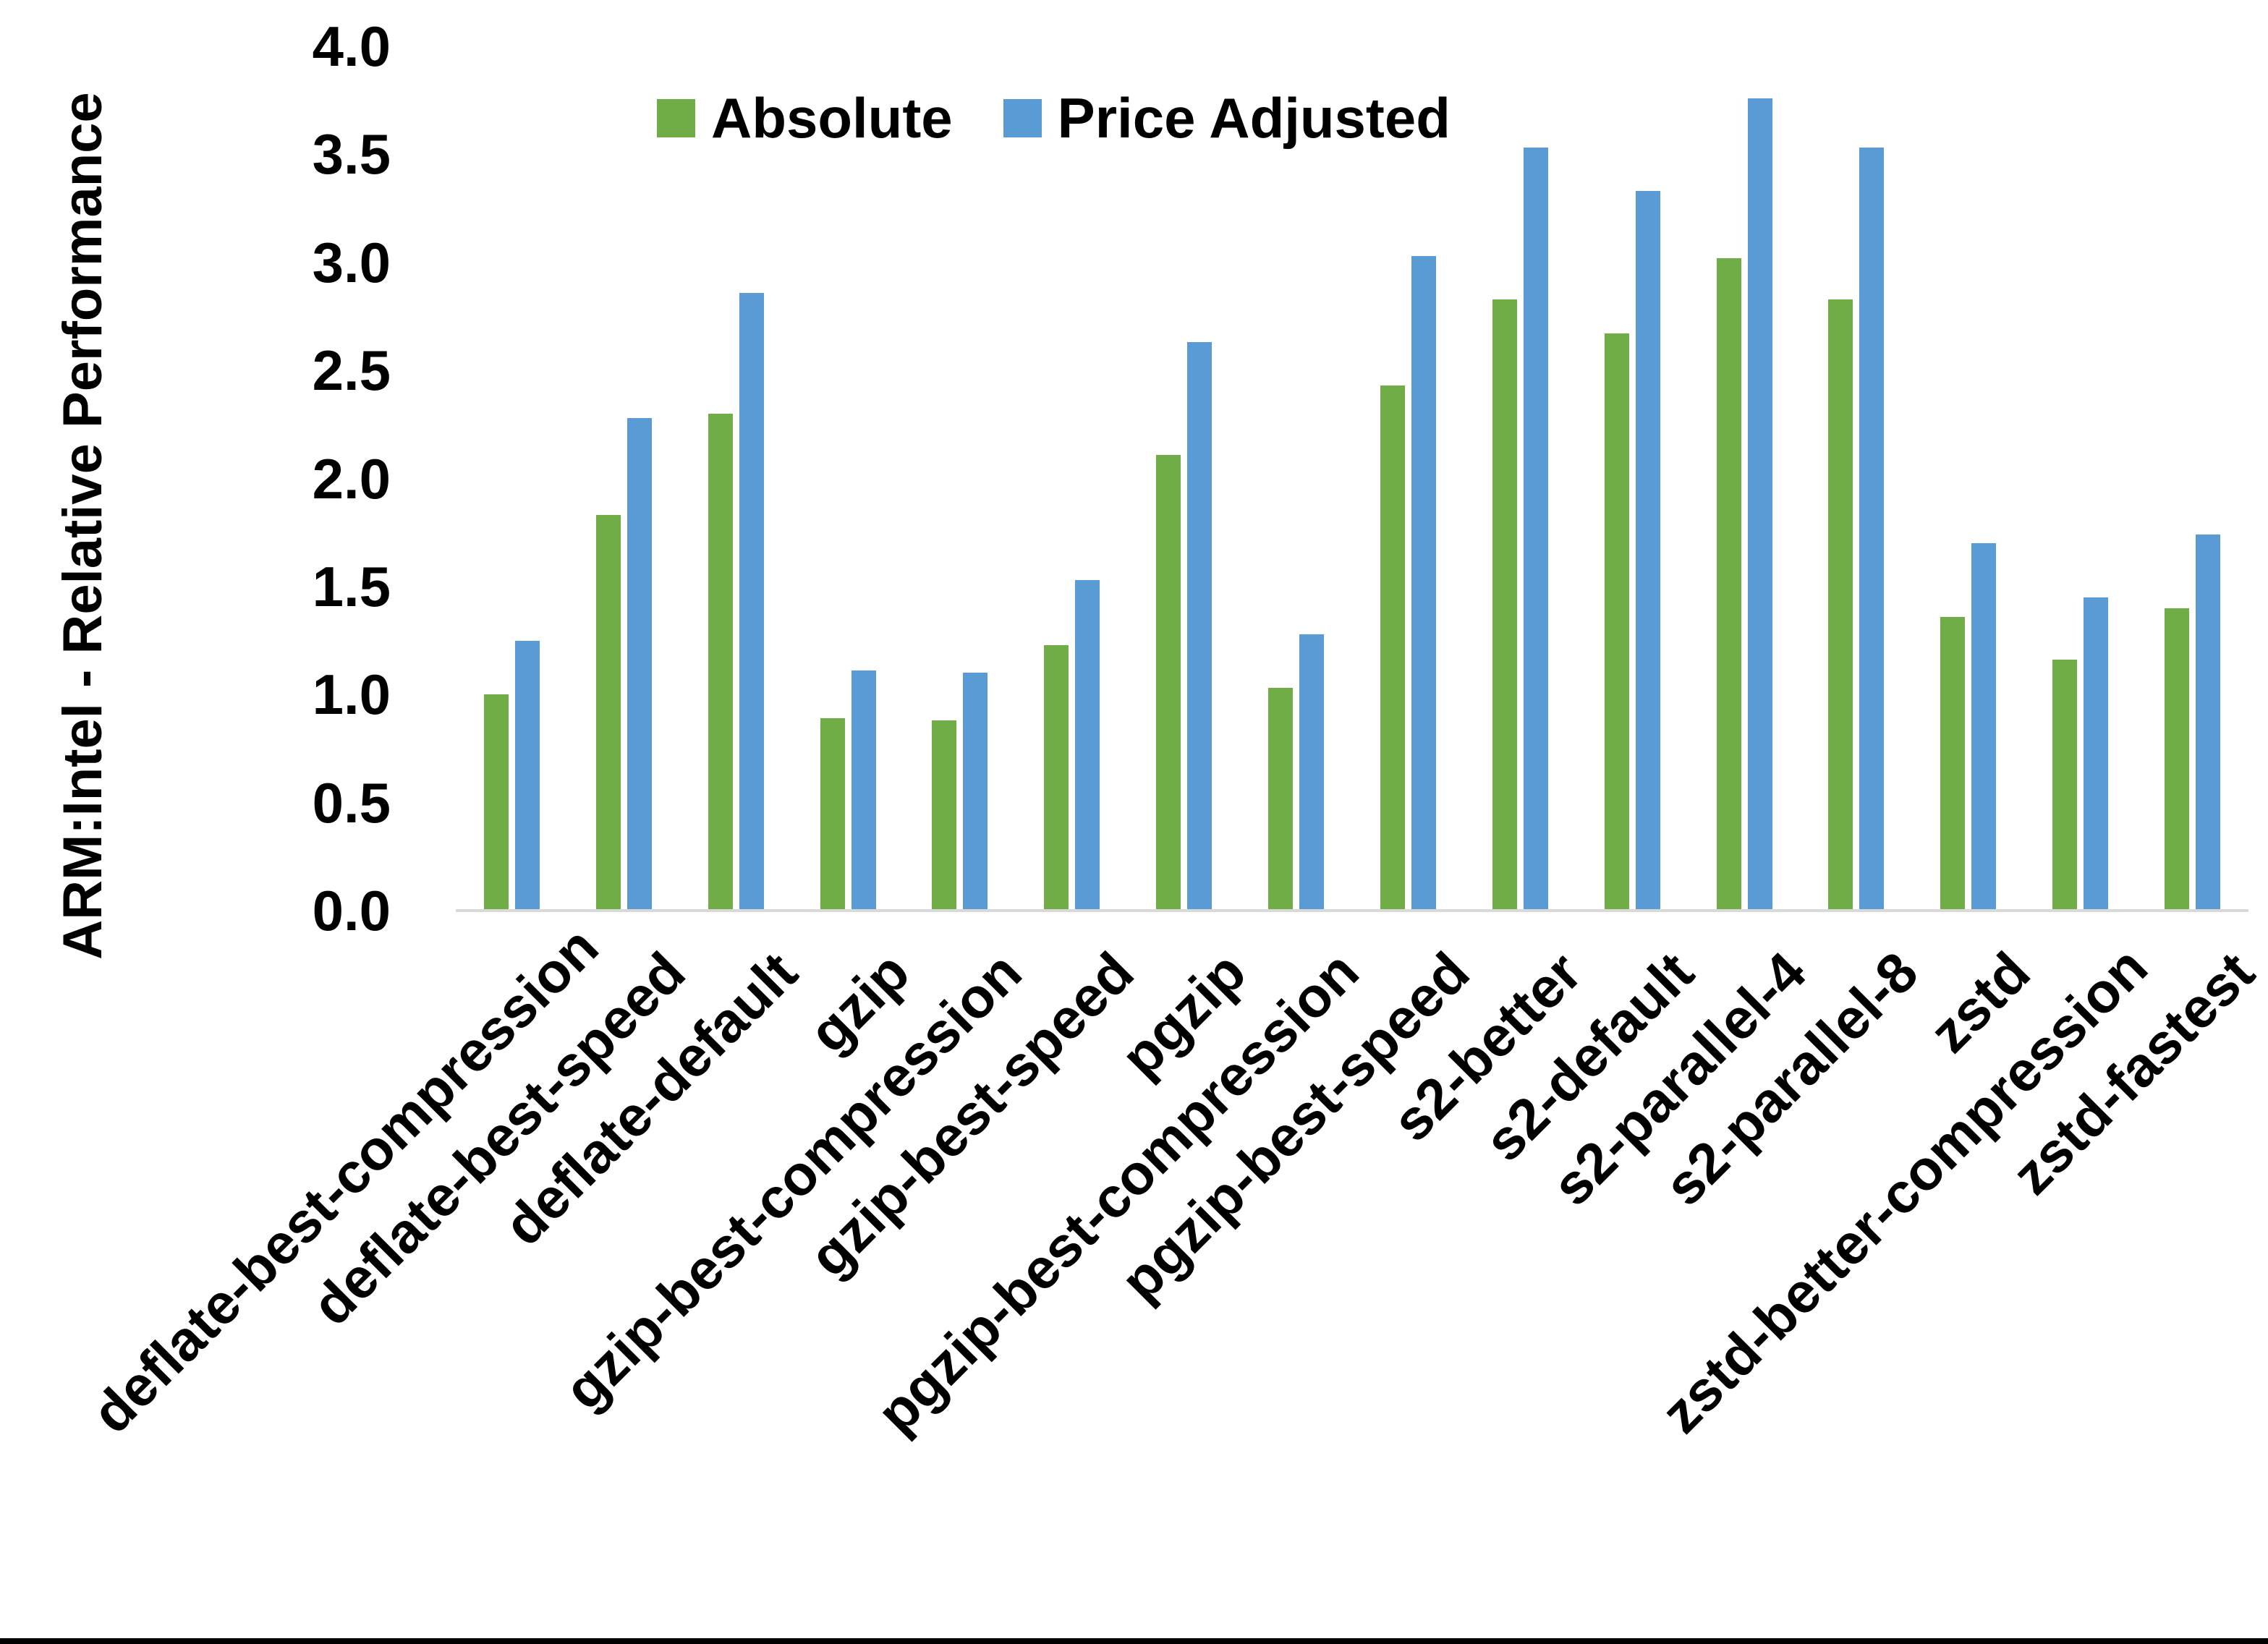 This screenshot has width=2268, height=1644. What do you see at coordinates (751, 601) in the screenshot?
I see `bar-price-adjusted-deflate-default` at bounding box center [751, 601].